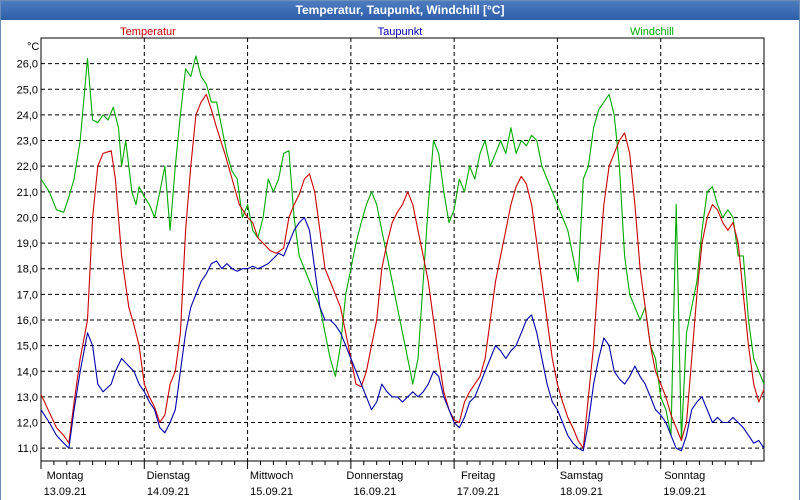 This screenshot has height=500, width=800. What do you see at coordinates (27, 90) in the screenshot?
I see `y-tick-label: 25,0` at bounding box center [27, 90].